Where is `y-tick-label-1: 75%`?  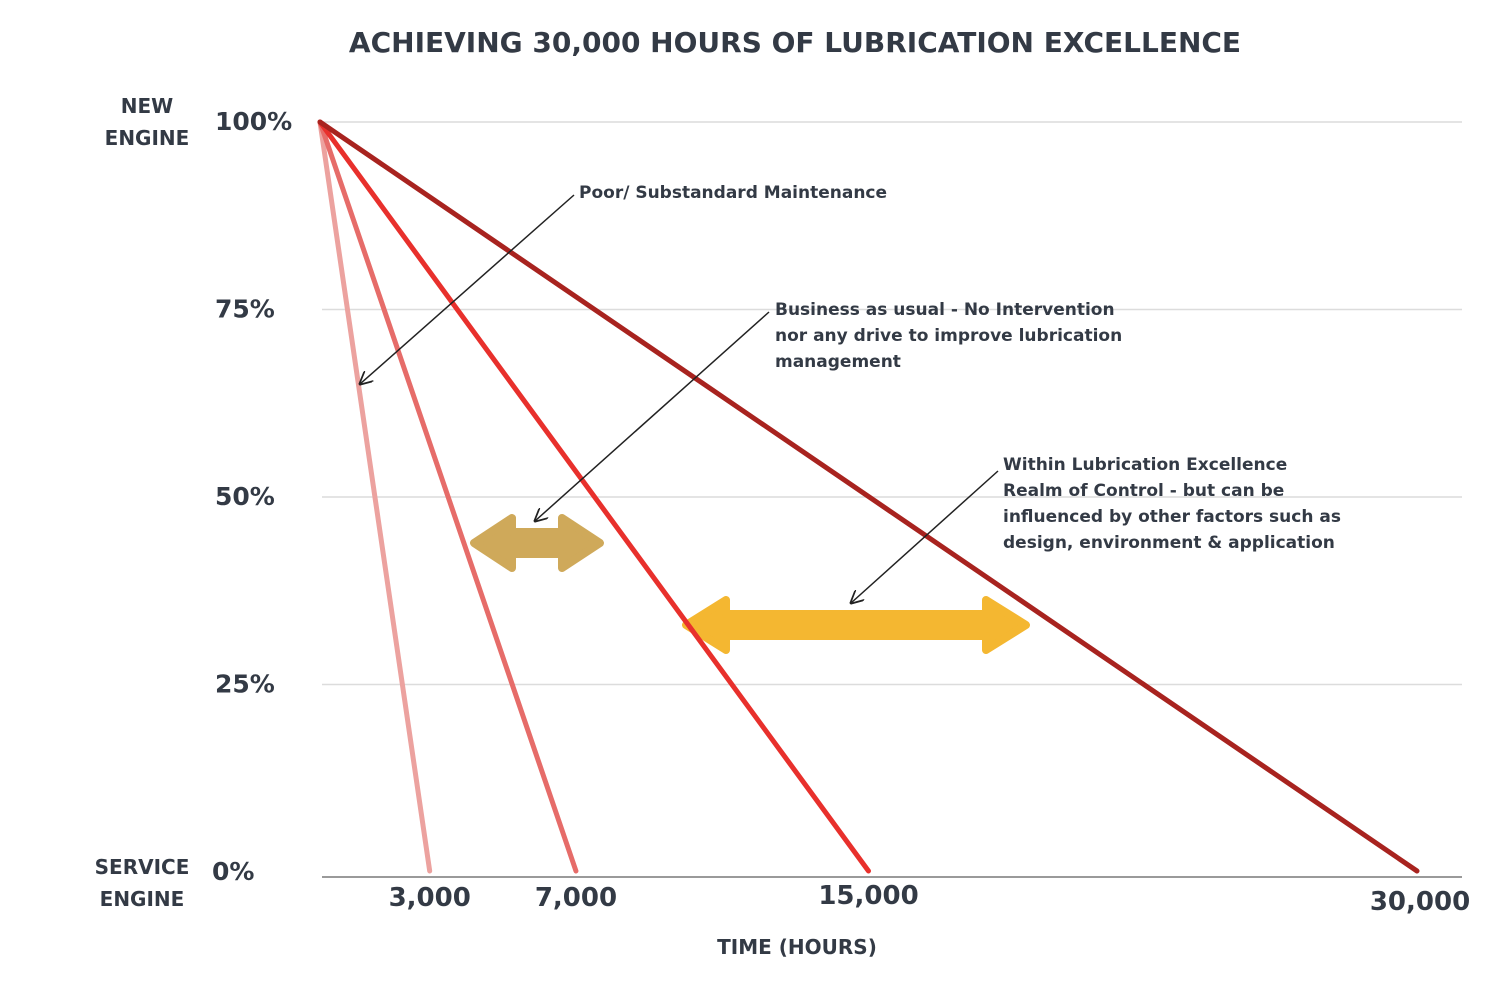
y-tick-label-1: 75% is located at coordinates (245, 309).